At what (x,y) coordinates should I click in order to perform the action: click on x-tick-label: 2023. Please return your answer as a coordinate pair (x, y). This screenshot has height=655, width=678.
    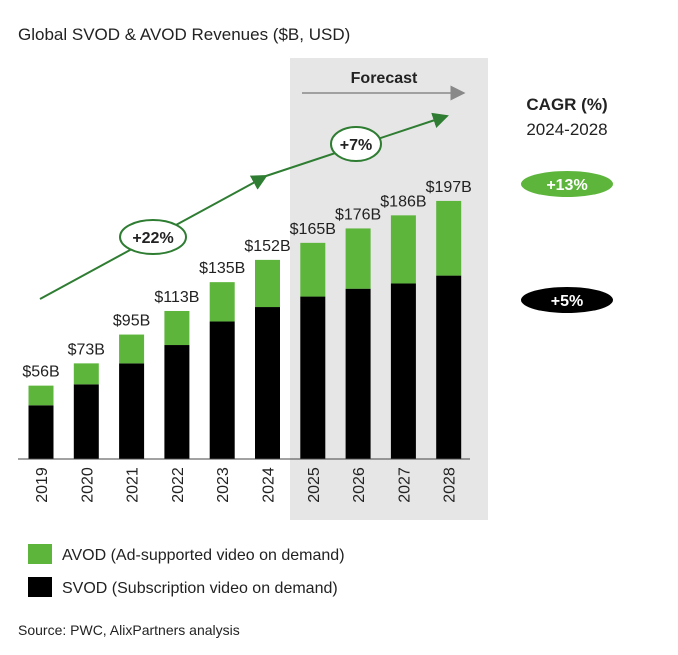
    Looking at the image, I should click on (223, 485).